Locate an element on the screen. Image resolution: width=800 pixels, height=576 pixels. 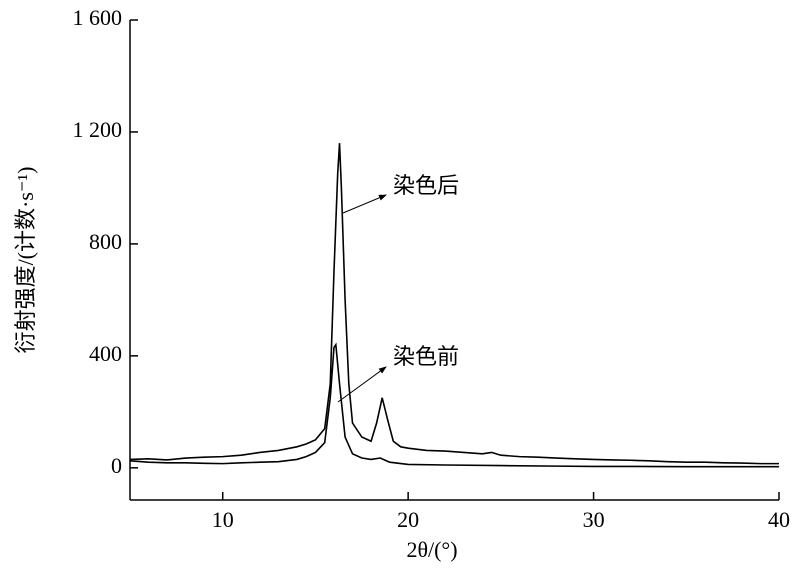
y-tick-label: 800 is located at coordinates (105, 241).